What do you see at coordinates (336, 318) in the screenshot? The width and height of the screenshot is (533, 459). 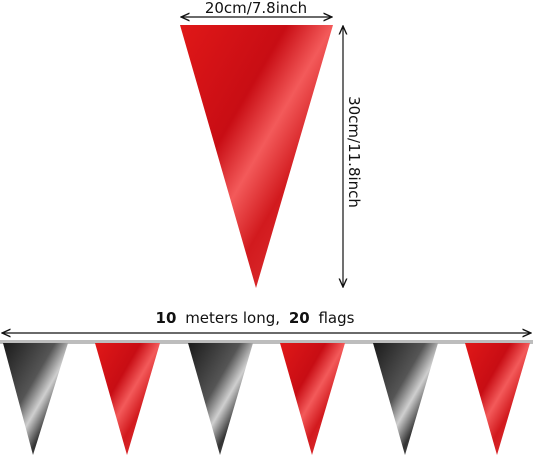 I see `flag-text: flags` at bounding box center [336, 318].